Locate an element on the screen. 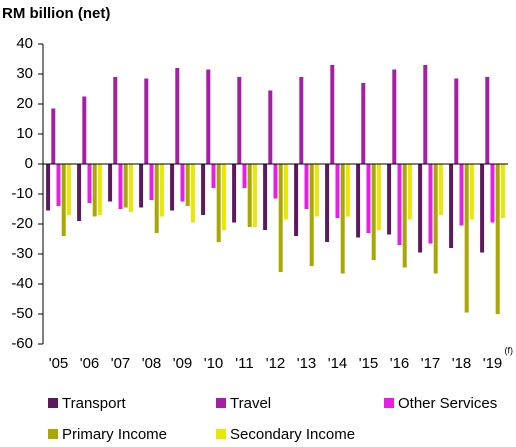 The height and width of the screenshot is (447, 516). y-tick-label: -50 is located at coordinates (22, 313).